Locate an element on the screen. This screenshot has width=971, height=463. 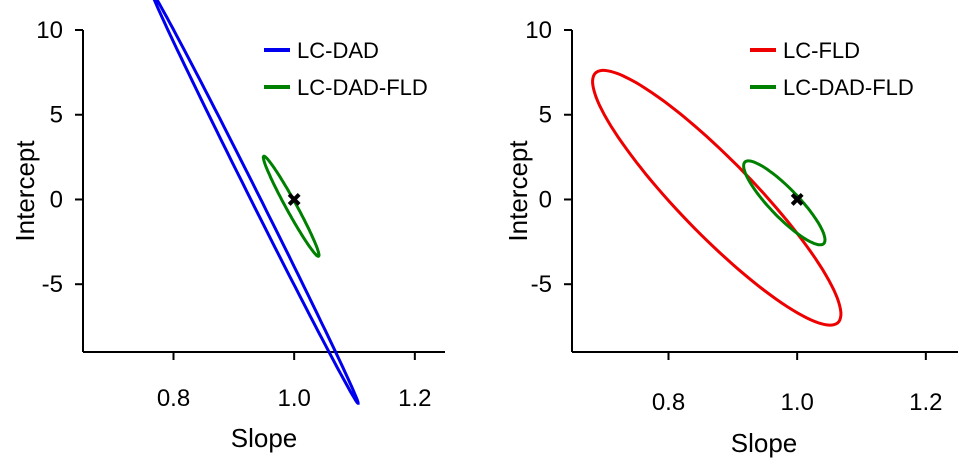
ellipse-lc-fld is located at coordinates (717, 197).